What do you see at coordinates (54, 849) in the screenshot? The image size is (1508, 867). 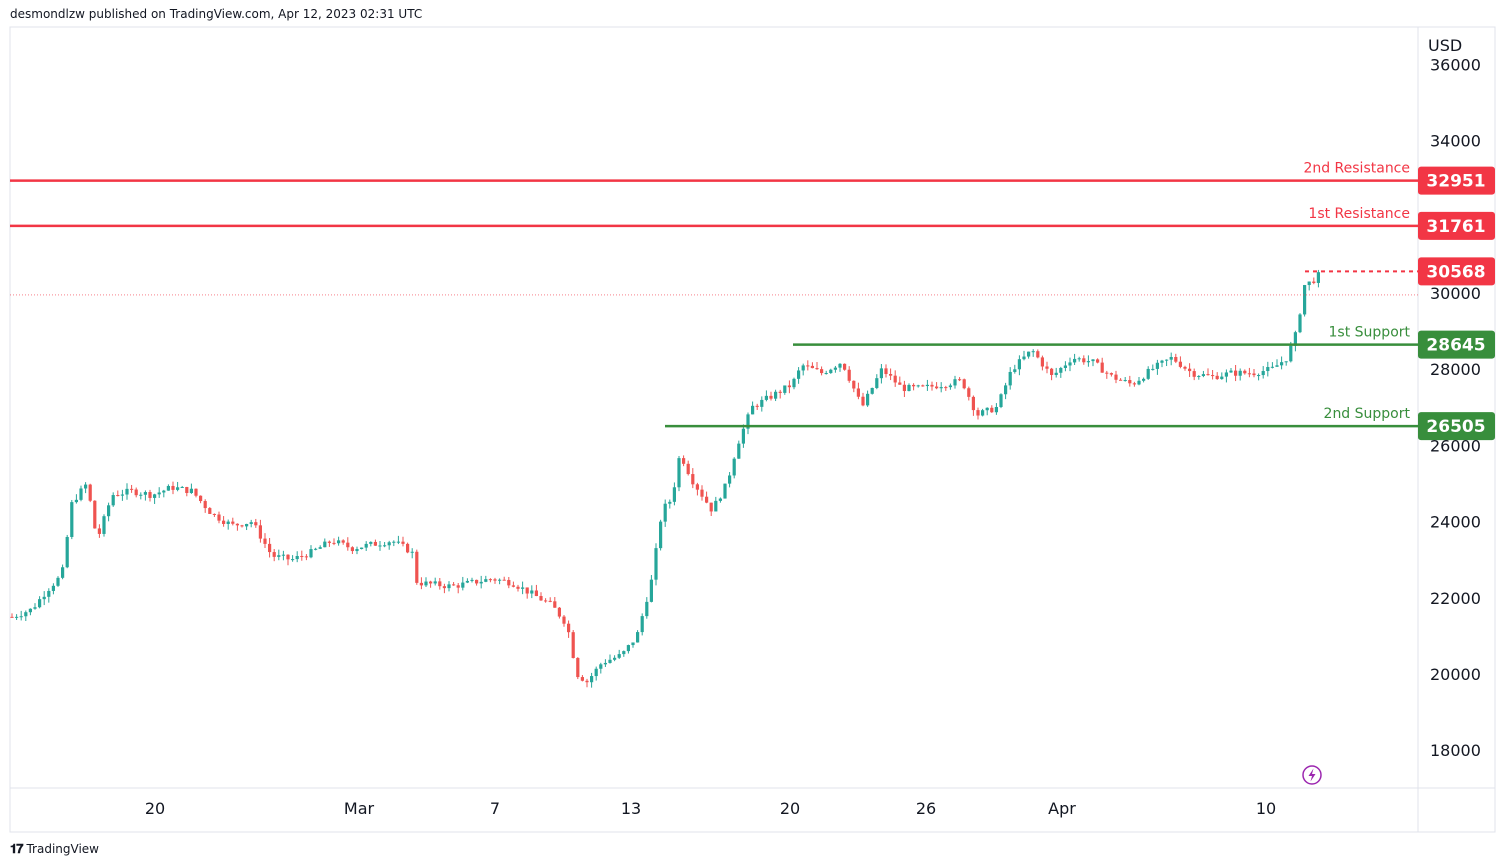 I see `tradingview-logo: 𝟏𝟕 TradingView` at bounding box center [54, 849].